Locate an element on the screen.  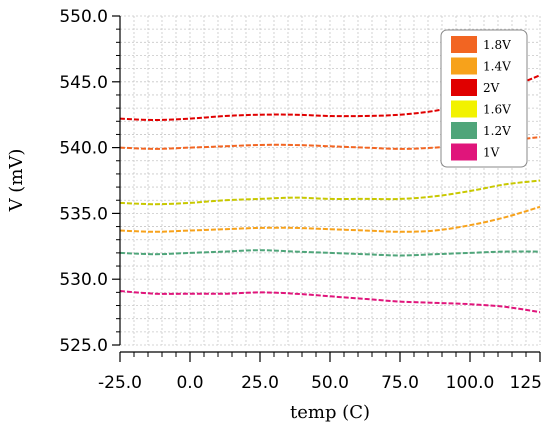
series-line-1V is located at coordinates (330, 302).